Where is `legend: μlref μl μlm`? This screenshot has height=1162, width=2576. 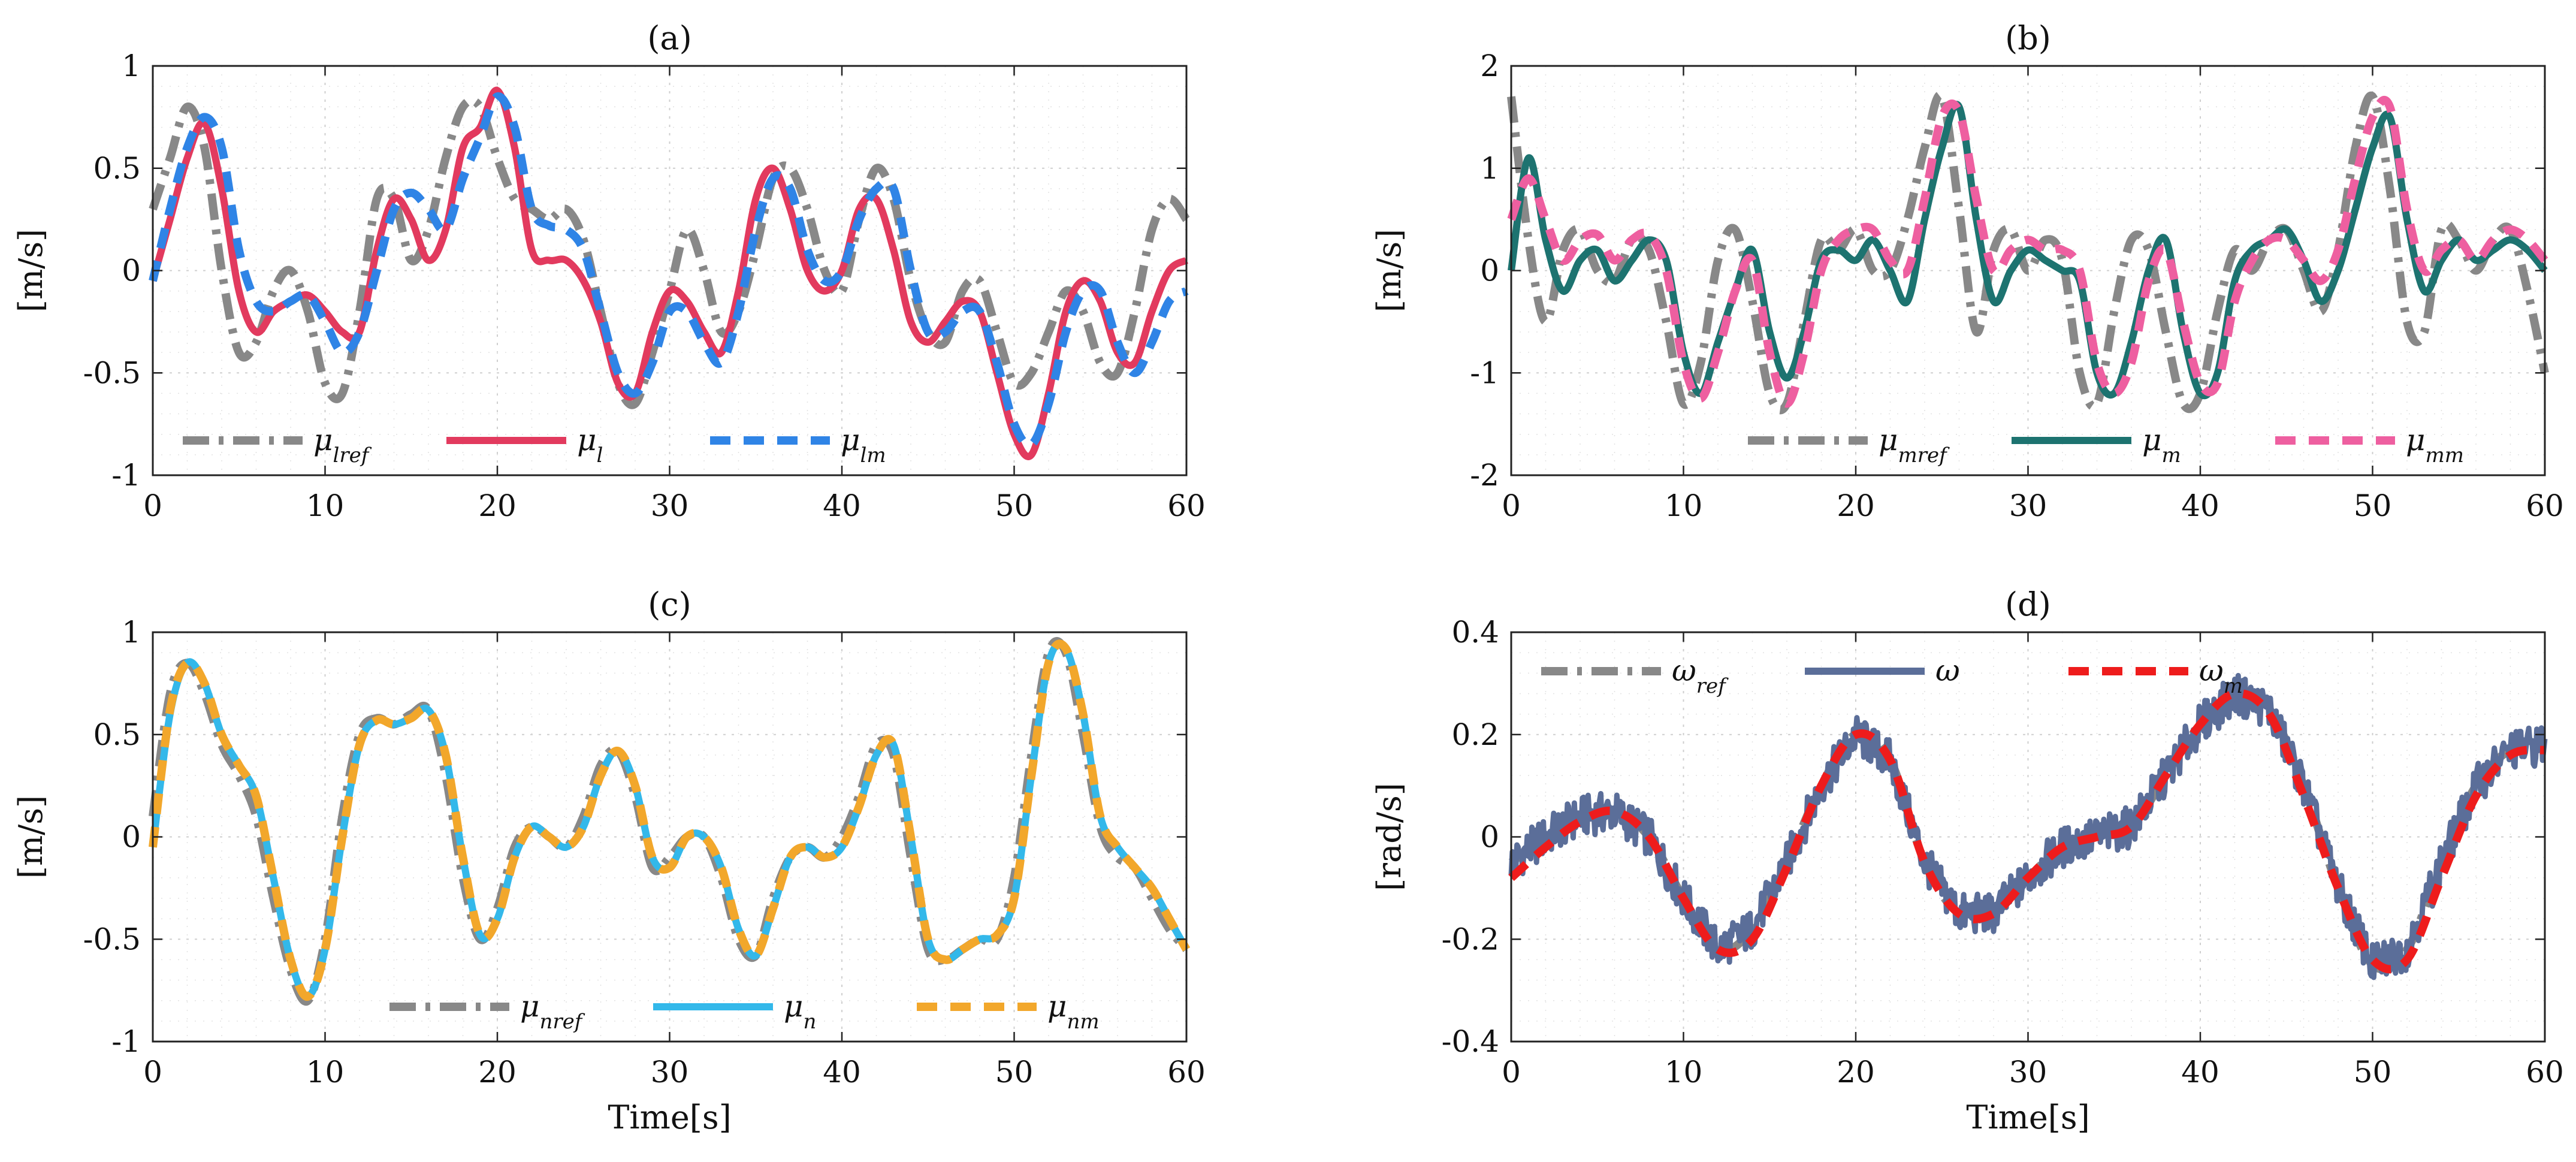 legend: μlref μl μlm is located at coordinates (535, 444).